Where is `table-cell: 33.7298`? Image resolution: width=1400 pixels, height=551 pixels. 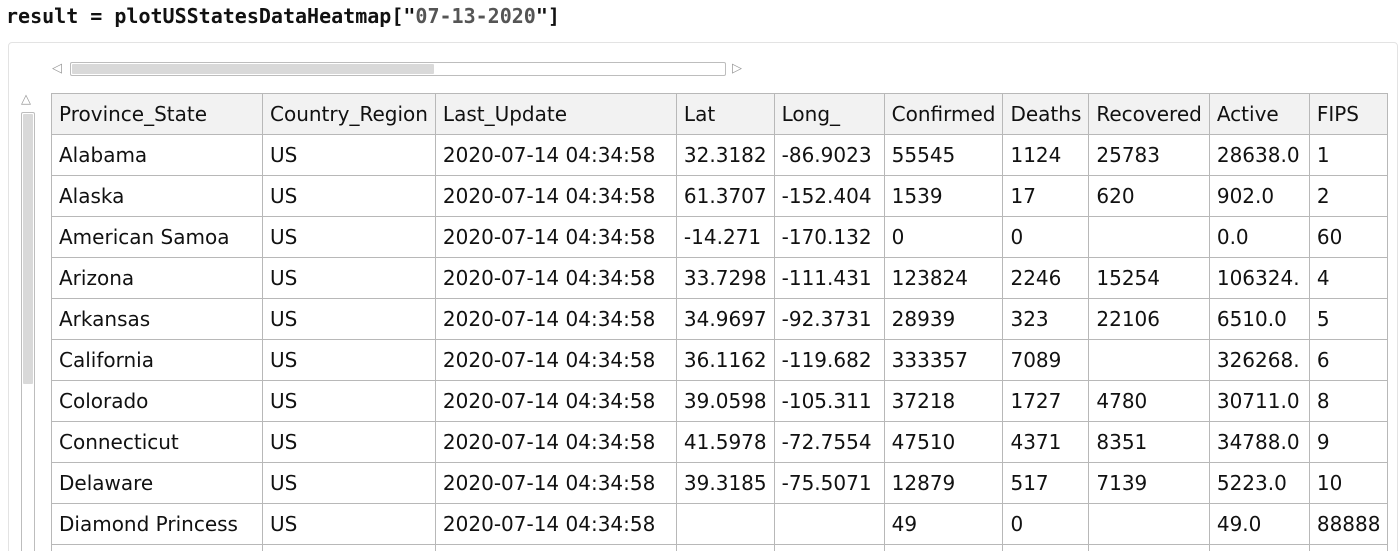 table-cell: 33.7298 is located at coordinates (725, 278).